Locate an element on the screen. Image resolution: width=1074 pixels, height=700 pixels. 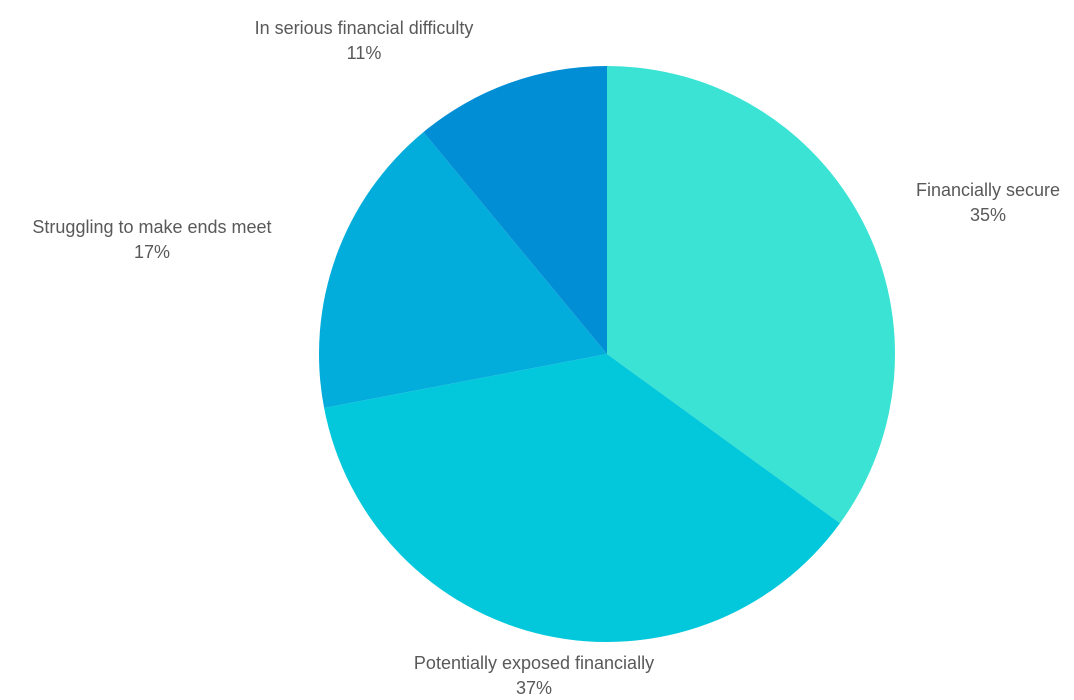
slice-label: In serious financial difficulty is located at coordinates (364, 28).